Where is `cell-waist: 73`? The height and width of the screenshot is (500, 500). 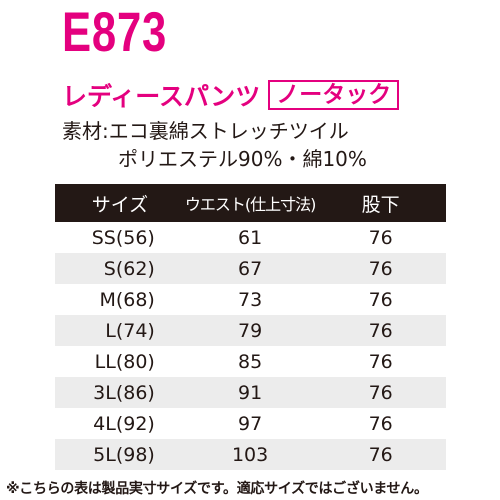
cell-waist: 73 is located at coordinates (250, 299).